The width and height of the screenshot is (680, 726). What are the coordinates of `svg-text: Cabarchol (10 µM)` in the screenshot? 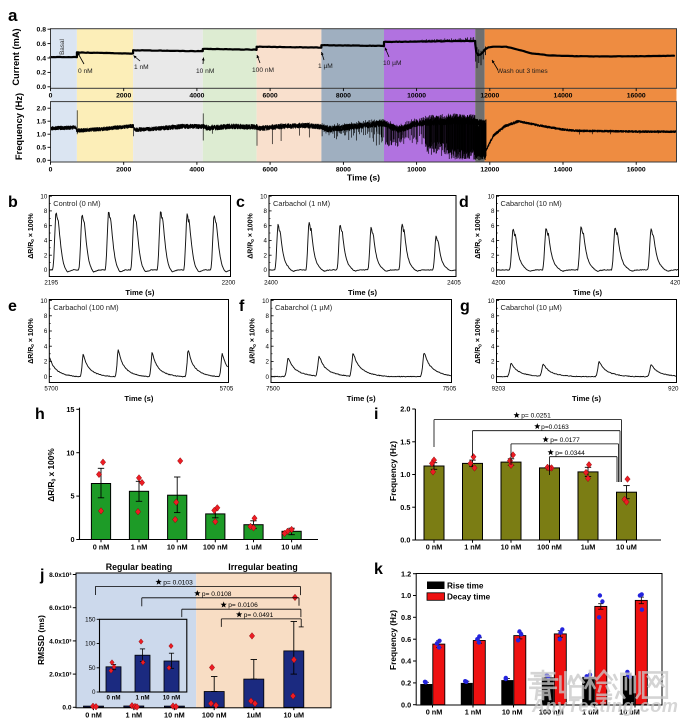 It's located at (531, 307).